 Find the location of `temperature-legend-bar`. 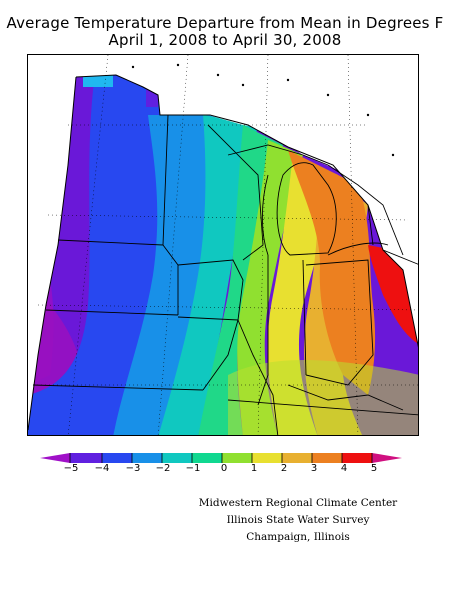

temperature-legend-bar is located at coordinates (221, 458).